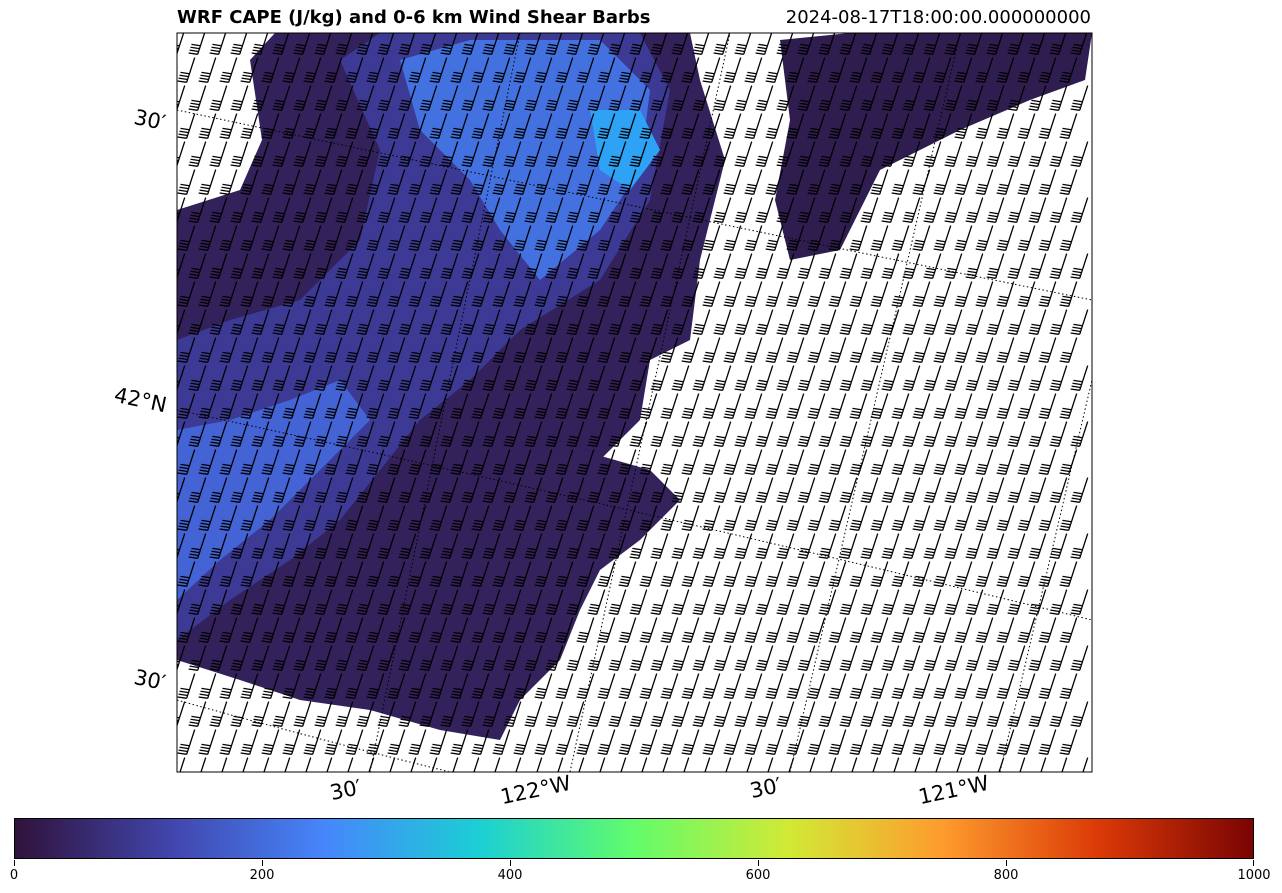 This screenshot has width=1282, height=893. What do you see at coordinates (634, 838) in the screenshot?
I see `colorbar` at bounding box center [634, 838].